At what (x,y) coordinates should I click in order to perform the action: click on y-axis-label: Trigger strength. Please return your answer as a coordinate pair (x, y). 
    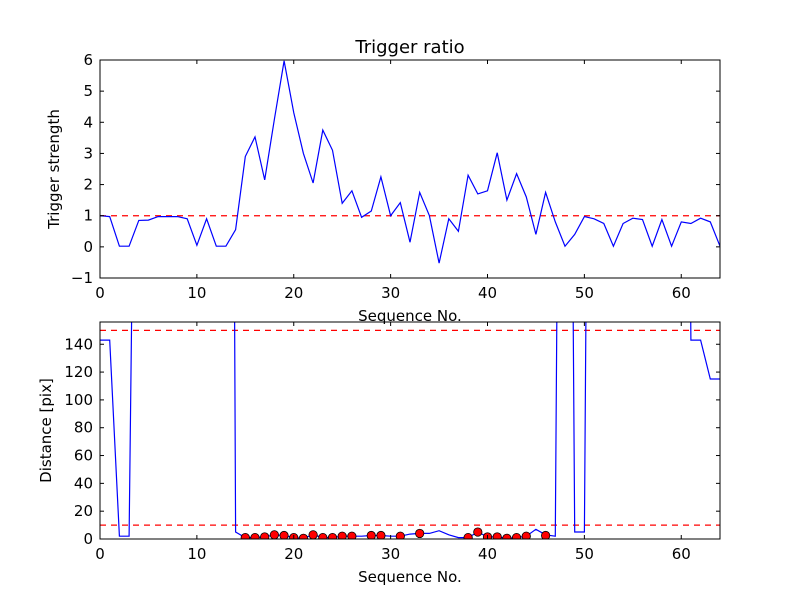
    Looking at the image, I should click on (54, 169).